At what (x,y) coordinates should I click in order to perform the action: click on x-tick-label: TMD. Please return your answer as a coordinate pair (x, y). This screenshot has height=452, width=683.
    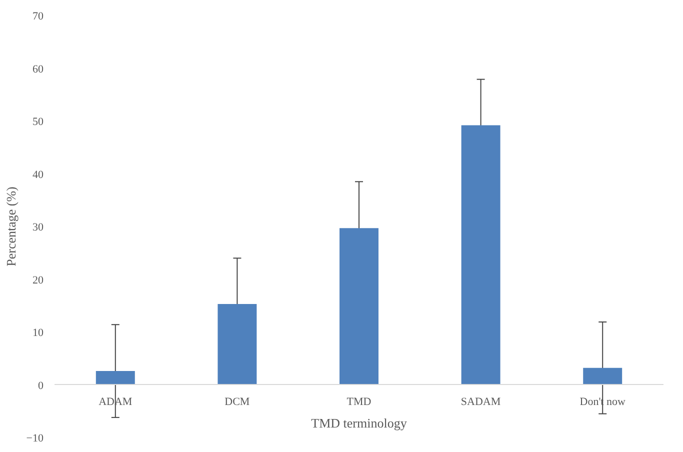
    Looking at the image, I should click on (359, 402).